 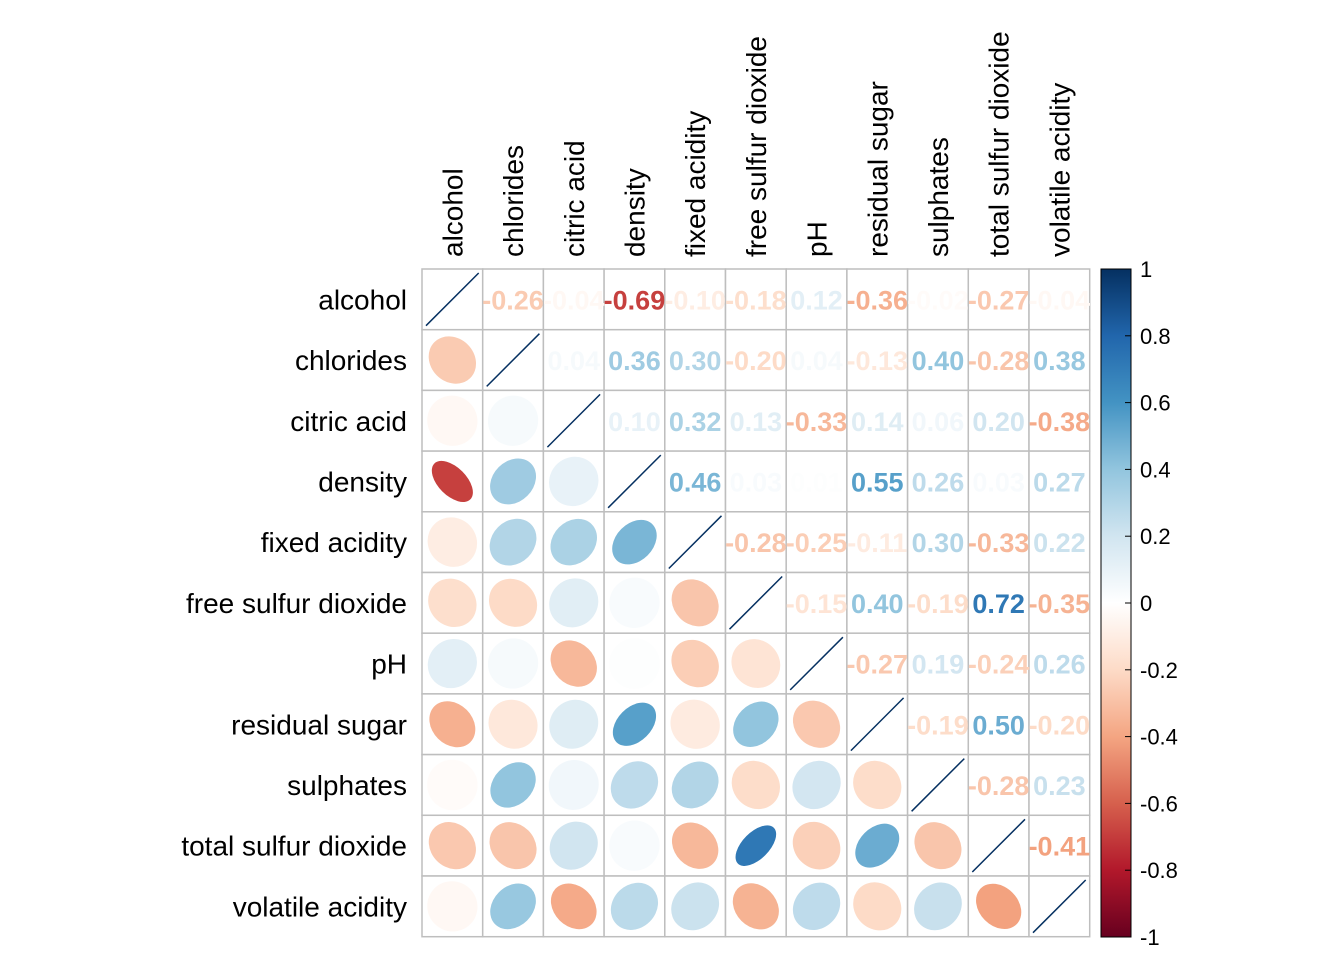 What do you see at coordinates (817, 604) in the screenshot?
I see `value-label: -0.15` at bounding box center [817, 604].